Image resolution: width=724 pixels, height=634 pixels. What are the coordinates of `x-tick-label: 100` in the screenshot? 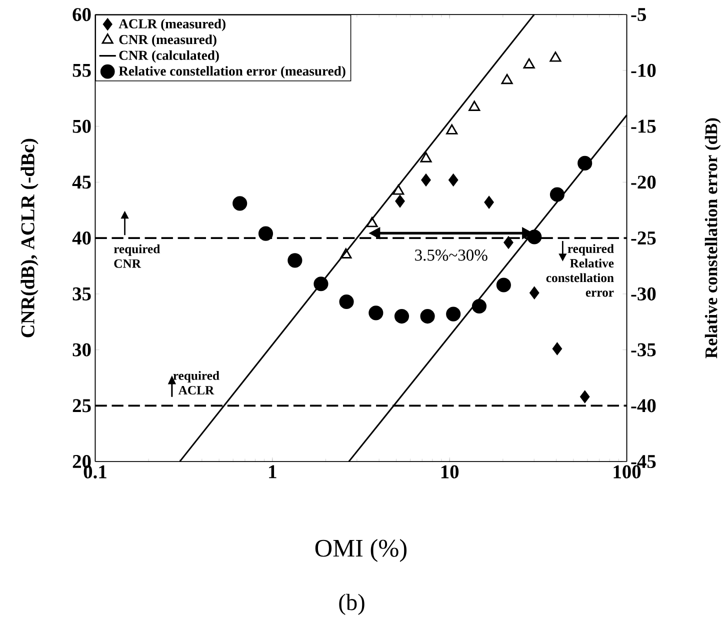 It's located at (627, 472).